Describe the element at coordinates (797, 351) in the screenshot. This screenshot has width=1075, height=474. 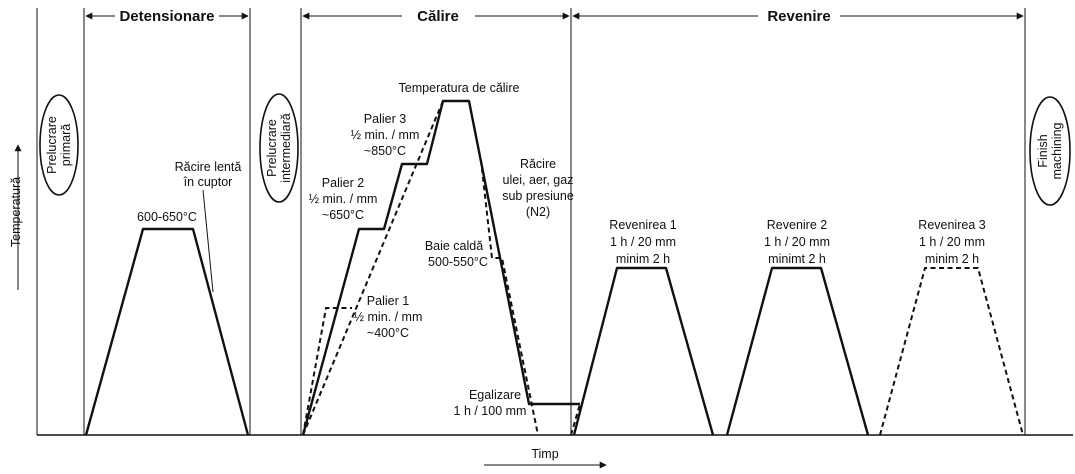
I see `curve-revenire2` at that location.